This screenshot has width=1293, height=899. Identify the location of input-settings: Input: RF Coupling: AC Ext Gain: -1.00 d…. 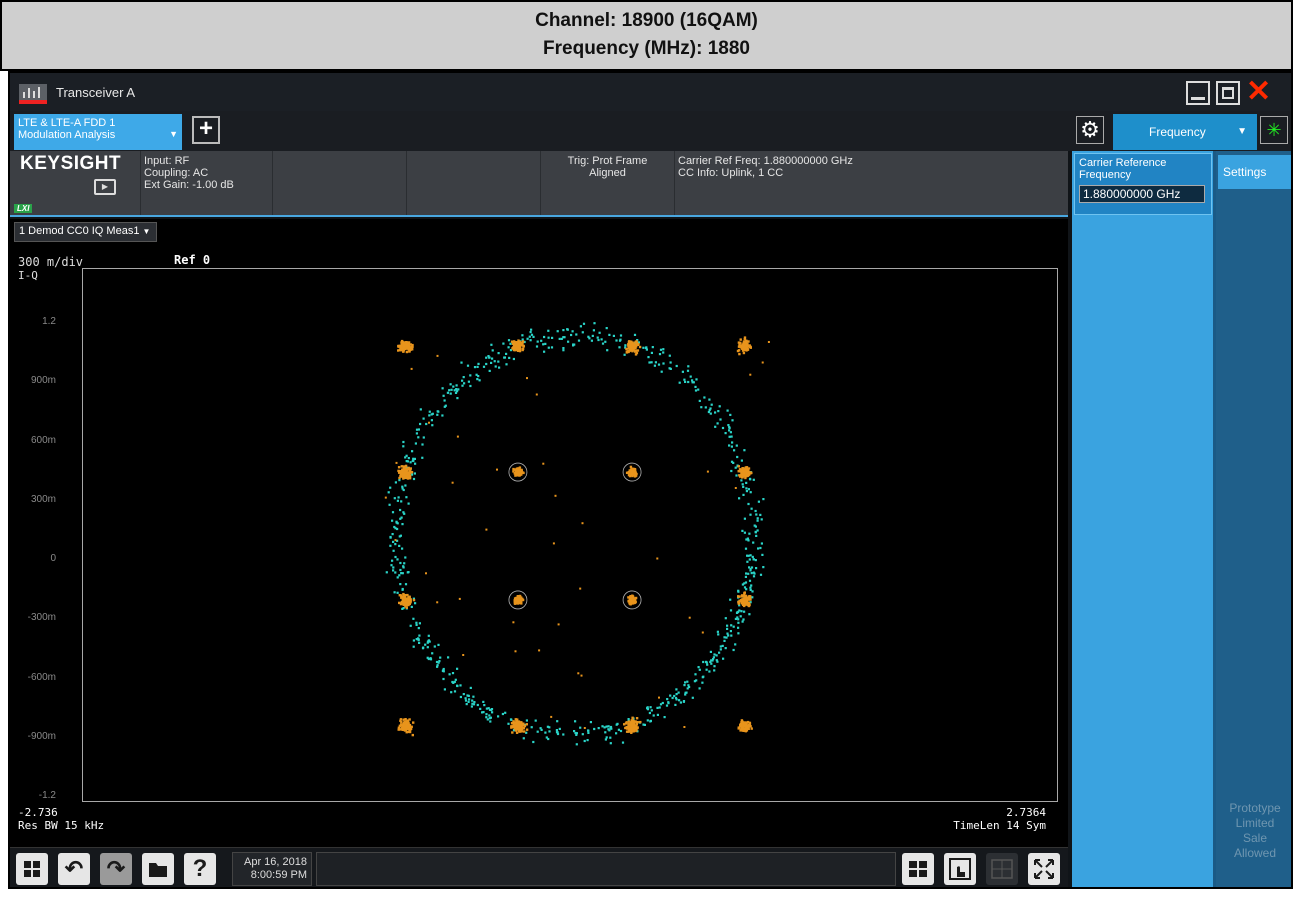
(206, 183).